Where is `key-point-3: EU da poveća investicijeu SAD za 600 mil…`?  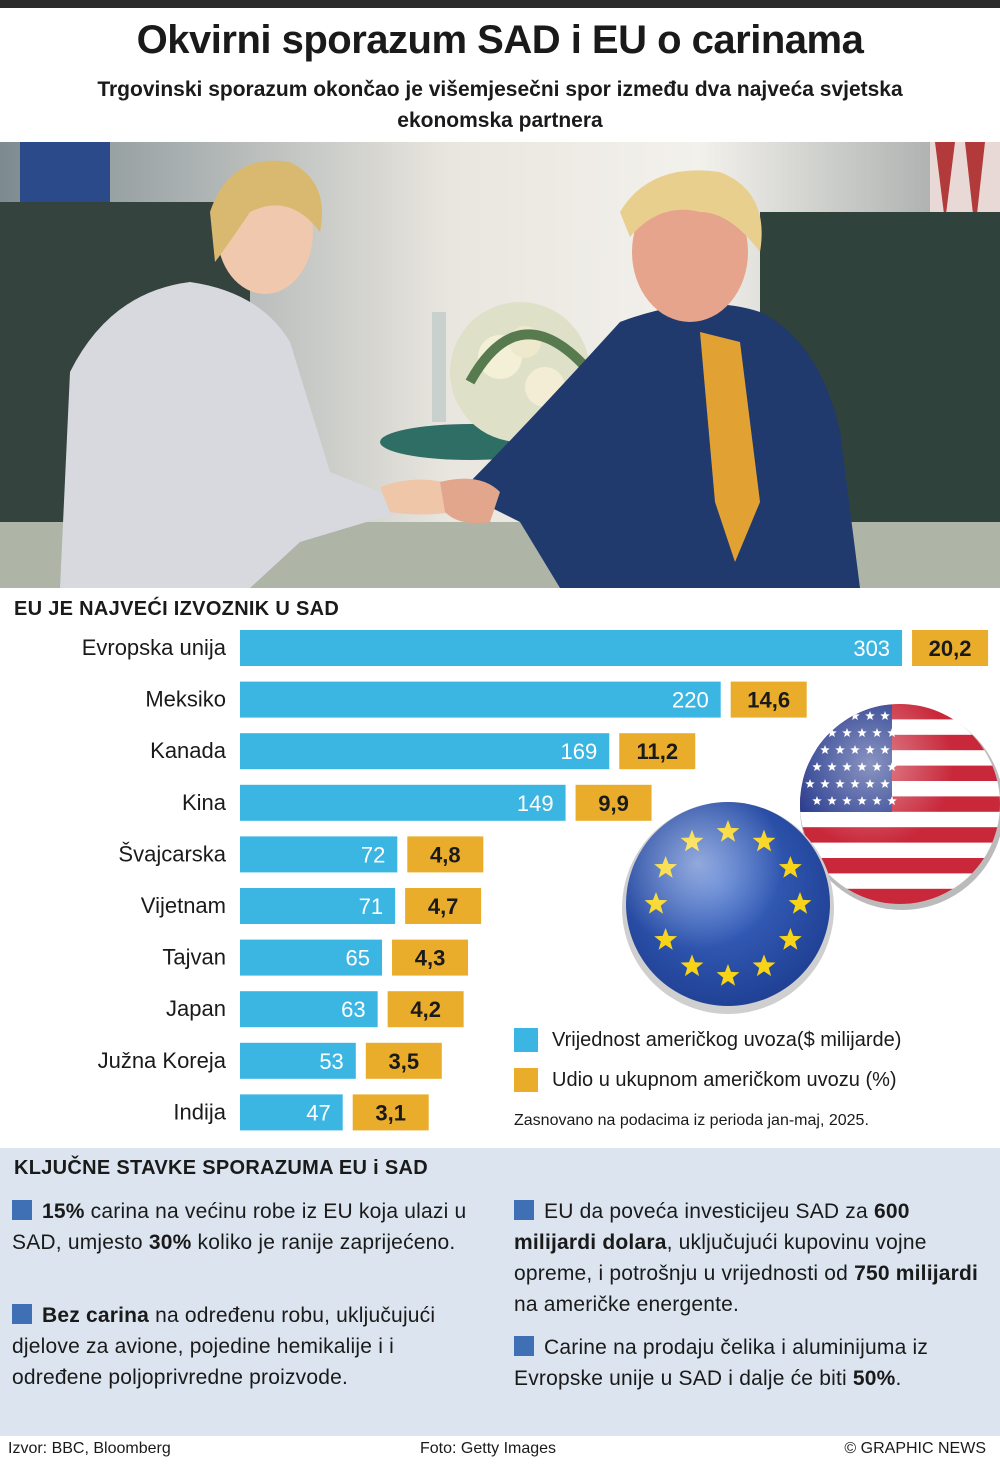
key-point-3: EU da poveća investicijeu SAD za 600 mil… is located at coordinates (746, 1258).